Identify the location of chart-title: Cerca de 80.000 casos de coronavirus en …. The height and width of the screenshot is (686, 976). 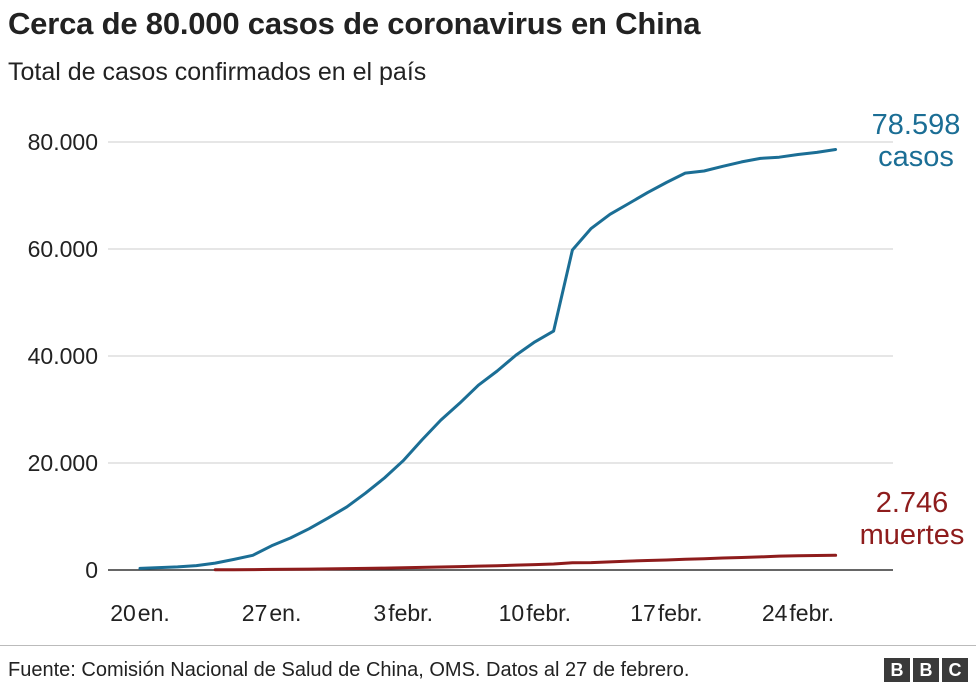
(354, 23).